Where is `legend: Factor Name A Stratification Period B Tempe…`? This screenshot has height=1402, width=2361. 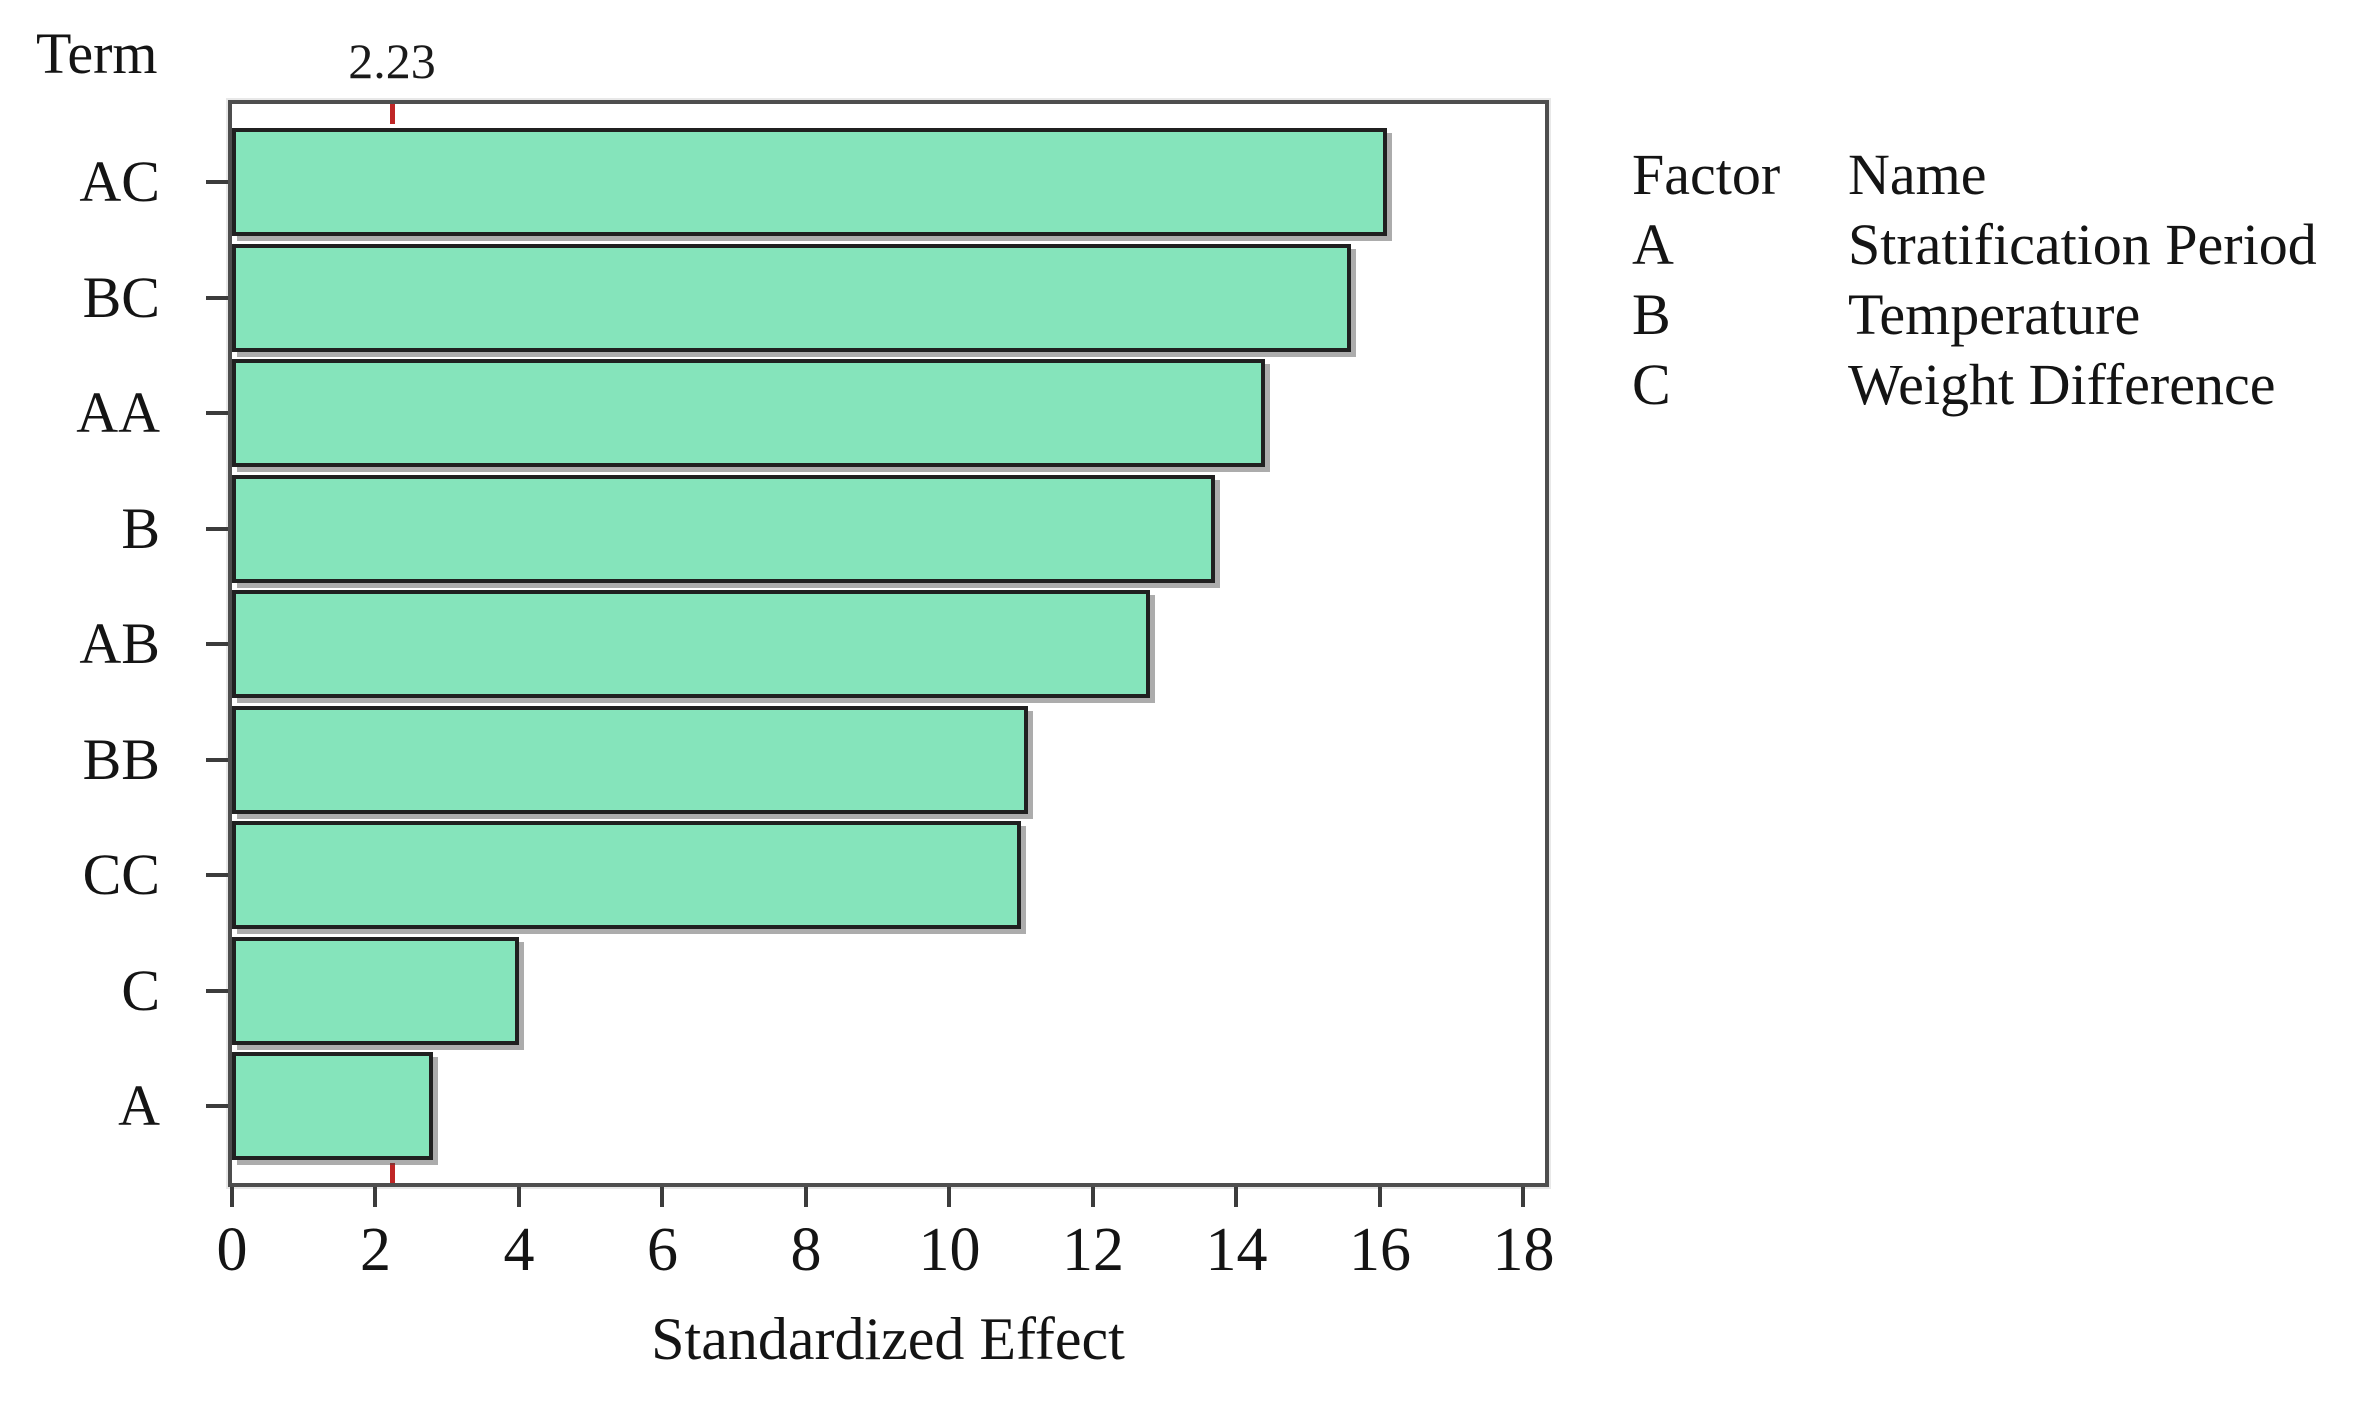 legend: Factor Name A Stratification Period B Tempe… is located at coordinates (1974, 280).